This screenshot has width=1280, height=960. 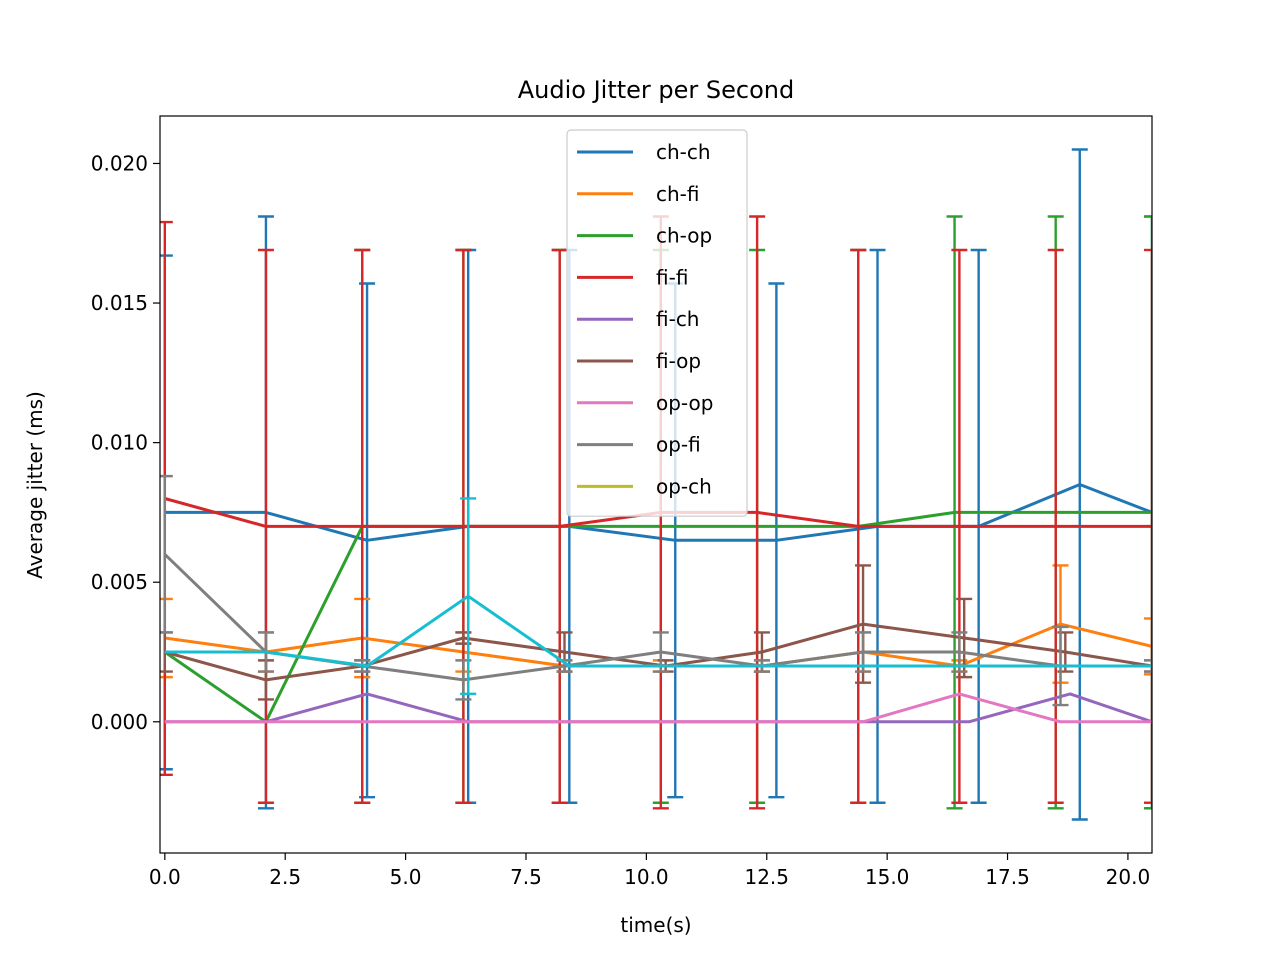 What do you see at coordinates (638, 194) in the screenshot?
I see `legend-item: ch-fi` at bounding box center [638, 194].